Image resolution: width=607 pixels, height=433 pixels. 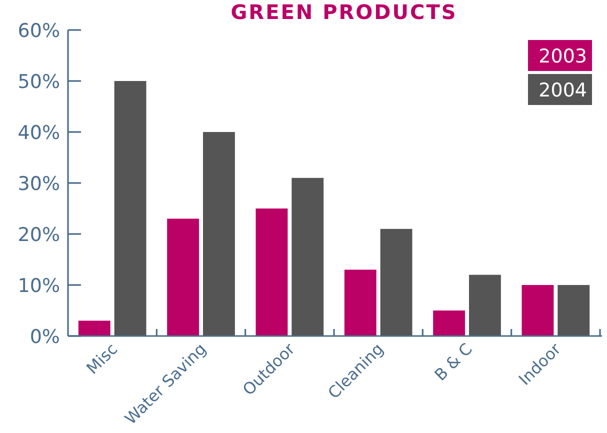 What do you see at coordinates (453, 362) in the screenshot?
I see `x-tick-label: B & C` at bounding box center [453, 362].